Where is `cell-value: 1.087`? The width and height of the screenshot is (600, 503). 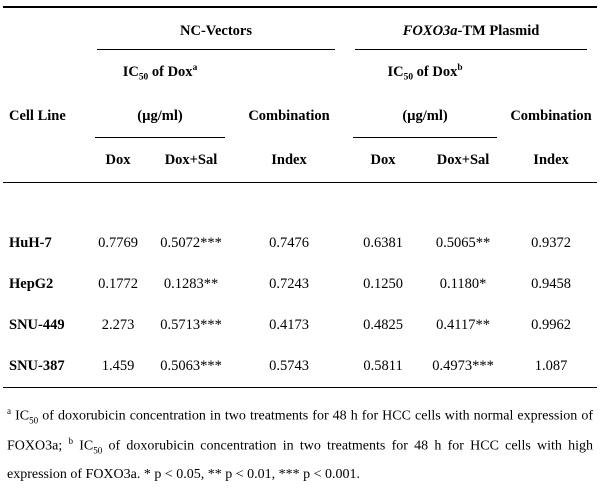 cell-value: 1.087 is located at coordinates (551, 366).